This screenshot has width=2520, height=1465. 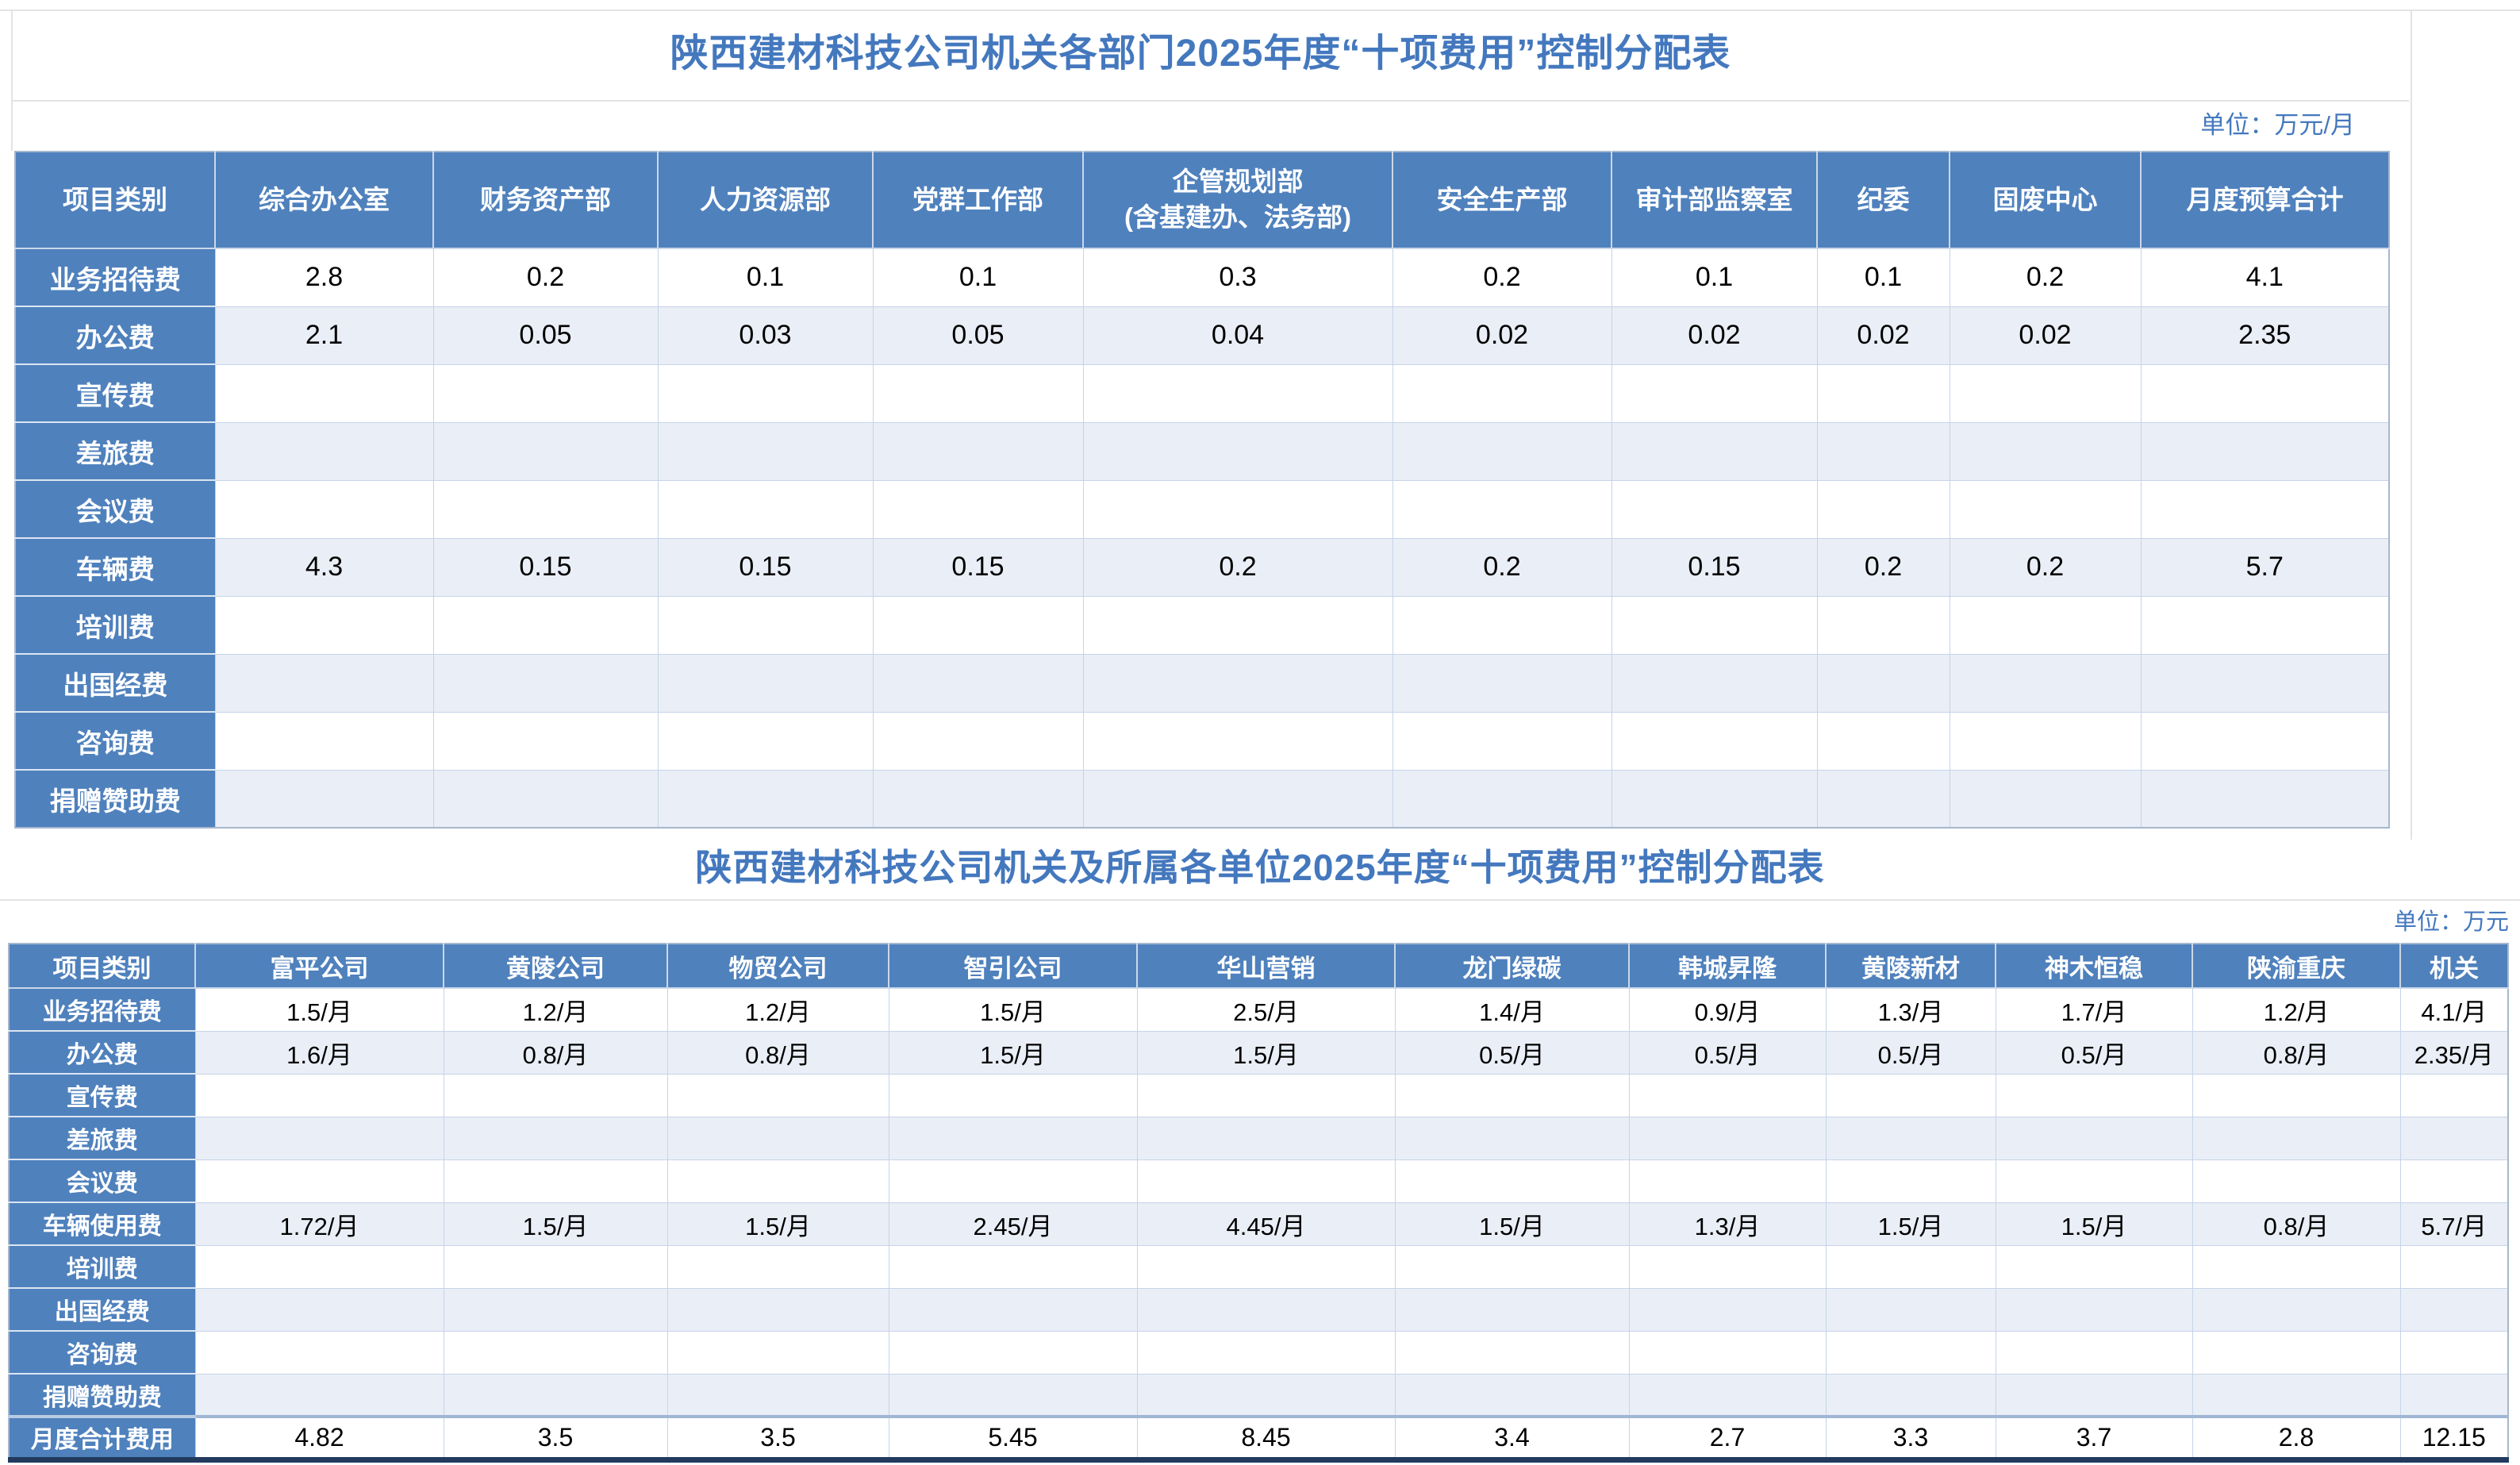 What do you see at coordinates (1210, 101) in the screenshot?
I see `sheet-gridline-under-title1` at bounding box center [1210, 101].